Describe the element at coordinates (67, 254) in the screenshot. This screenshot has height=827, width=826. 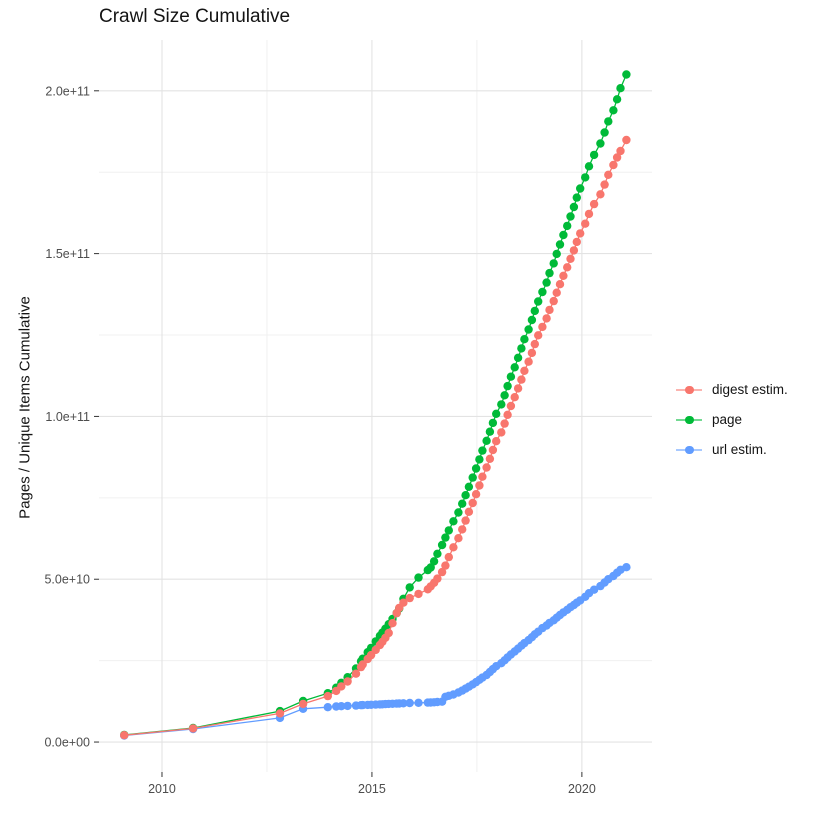
I see `y-tick-label: 1.5e+11` at that location.